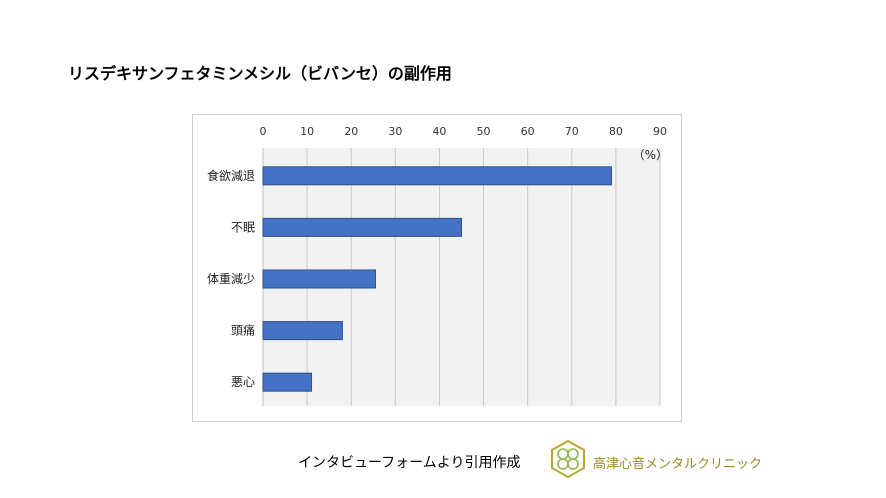 Image resolution: width=886 pixels, height=498 pixels. What do you see at coordinates (263, 131) in the screenshot?
I see `x-tick-label: 0` at bounding box center [263, 131].